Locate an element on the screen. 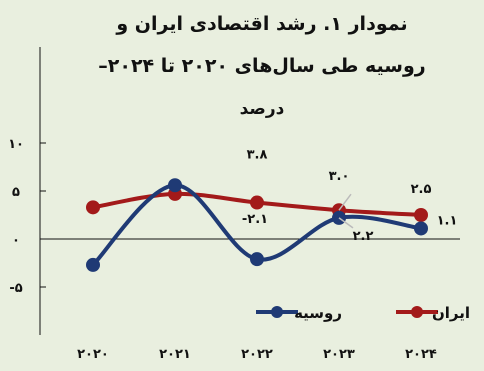 The image size is (484, 371). chart-unit-label: درصد is located at coordinates (262, 109).